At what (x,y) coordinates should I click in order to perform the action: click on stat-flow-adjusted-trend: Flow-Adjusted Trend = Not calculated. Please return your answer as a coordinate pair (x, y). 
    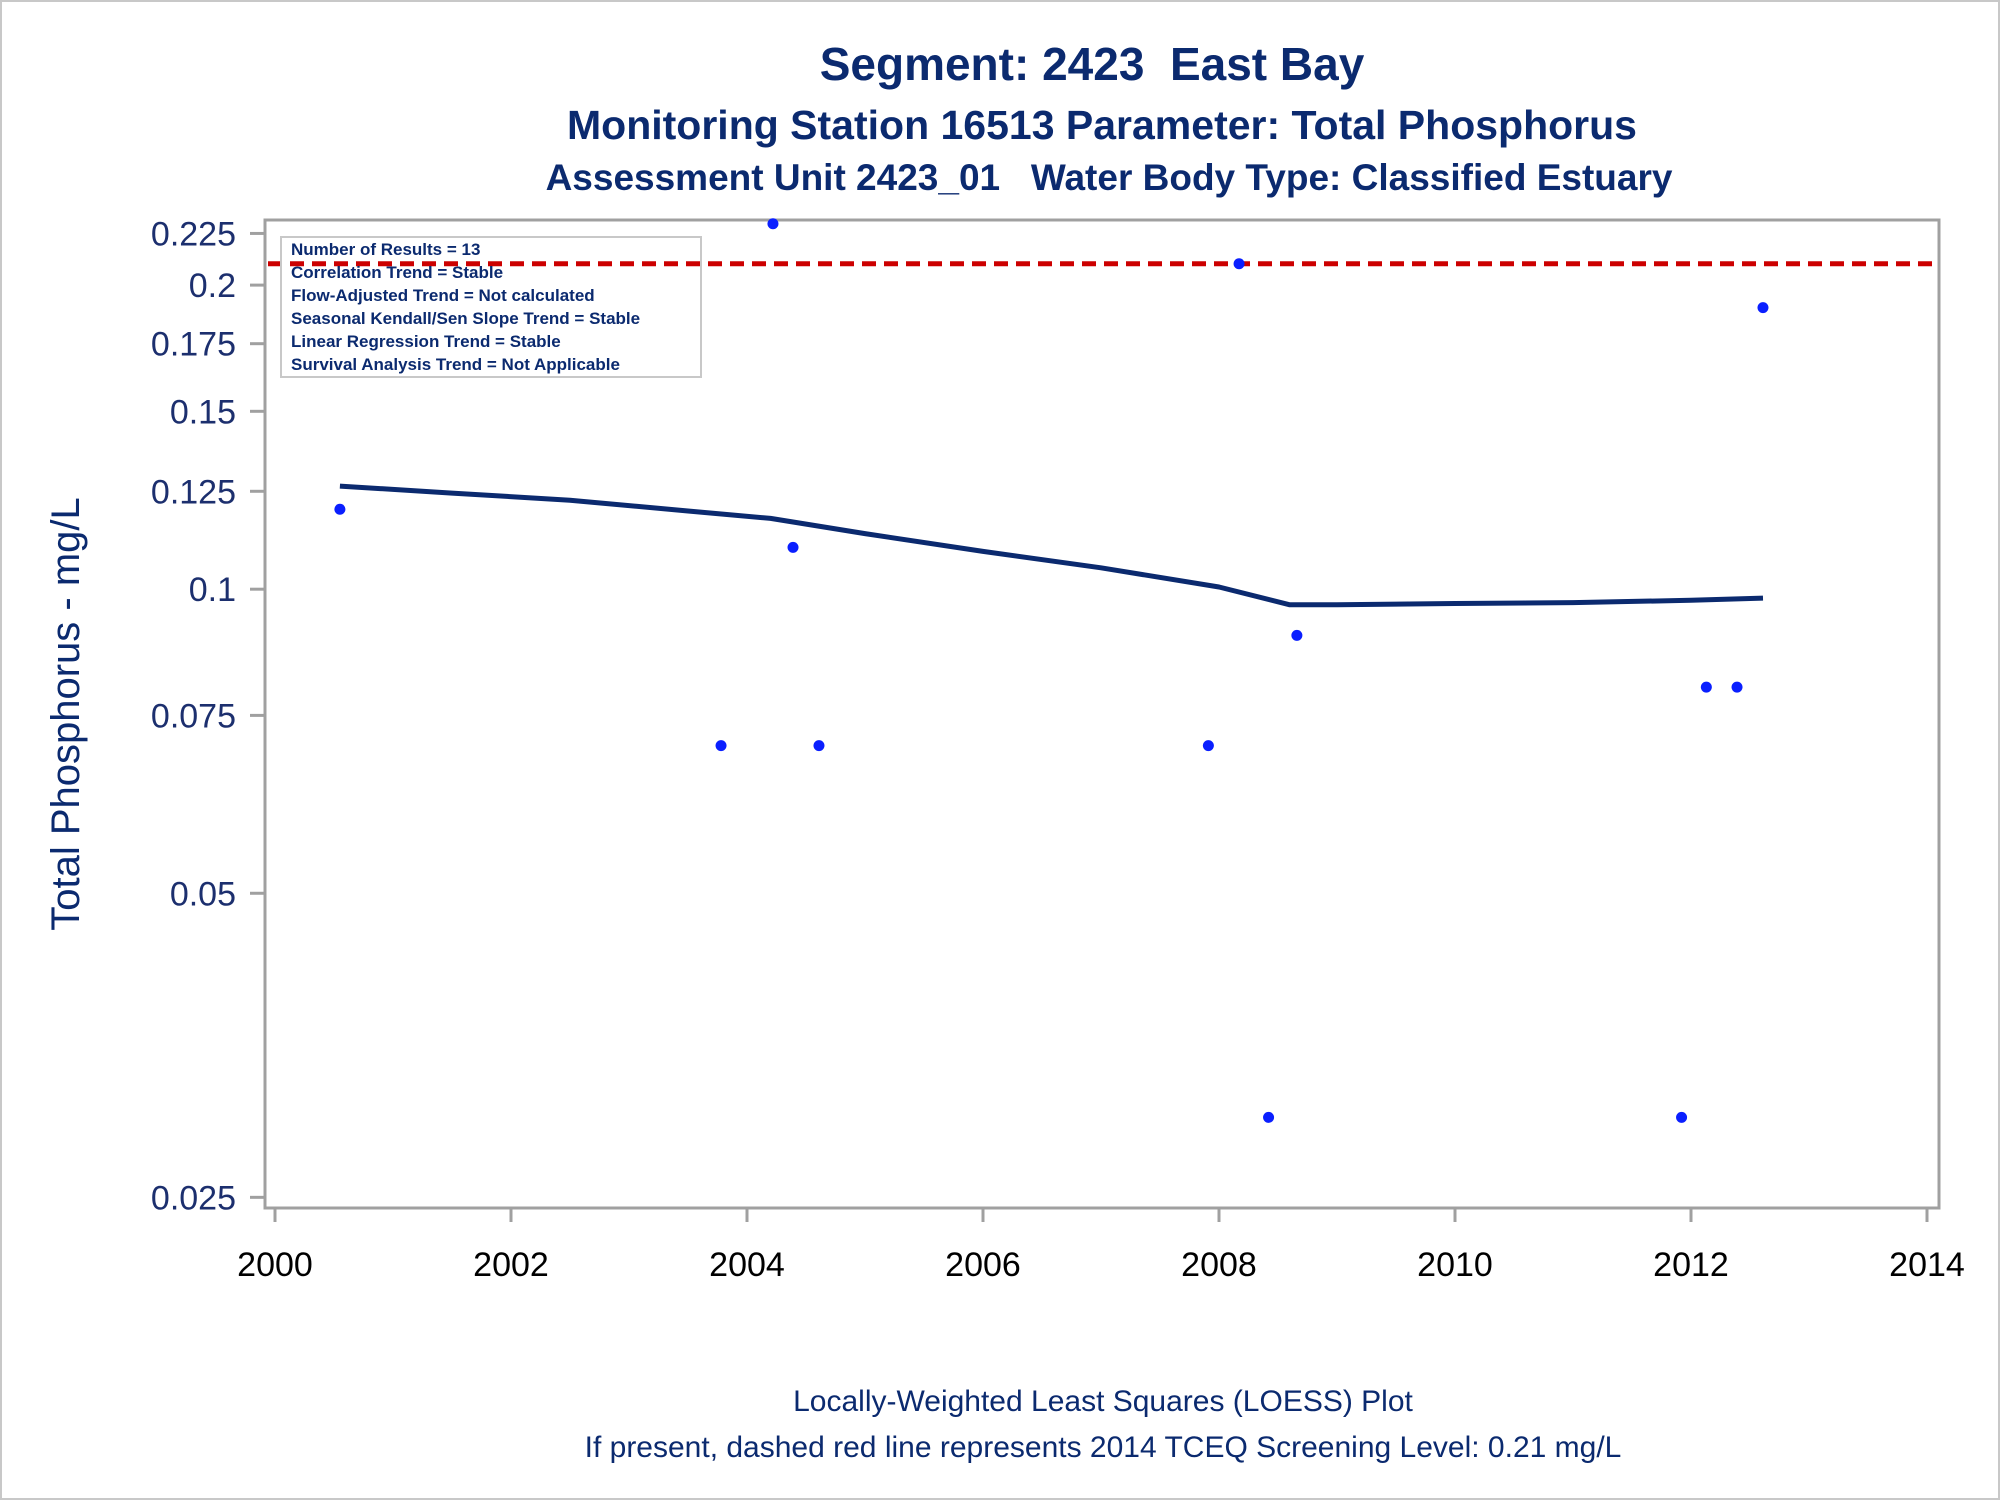
    Looking at the image, I should click on (443, 295).